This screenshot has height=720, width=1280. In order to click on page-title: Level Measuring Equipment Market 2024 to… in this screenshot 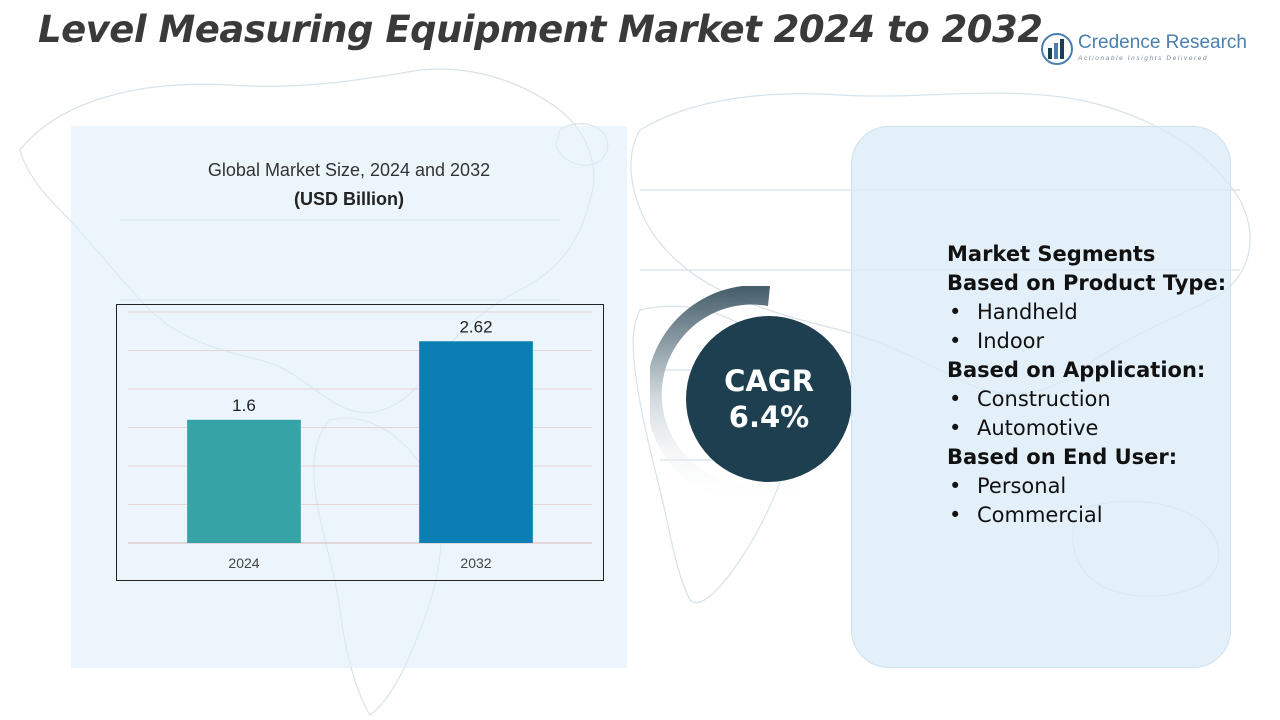, I will do `click(540, 29)`.